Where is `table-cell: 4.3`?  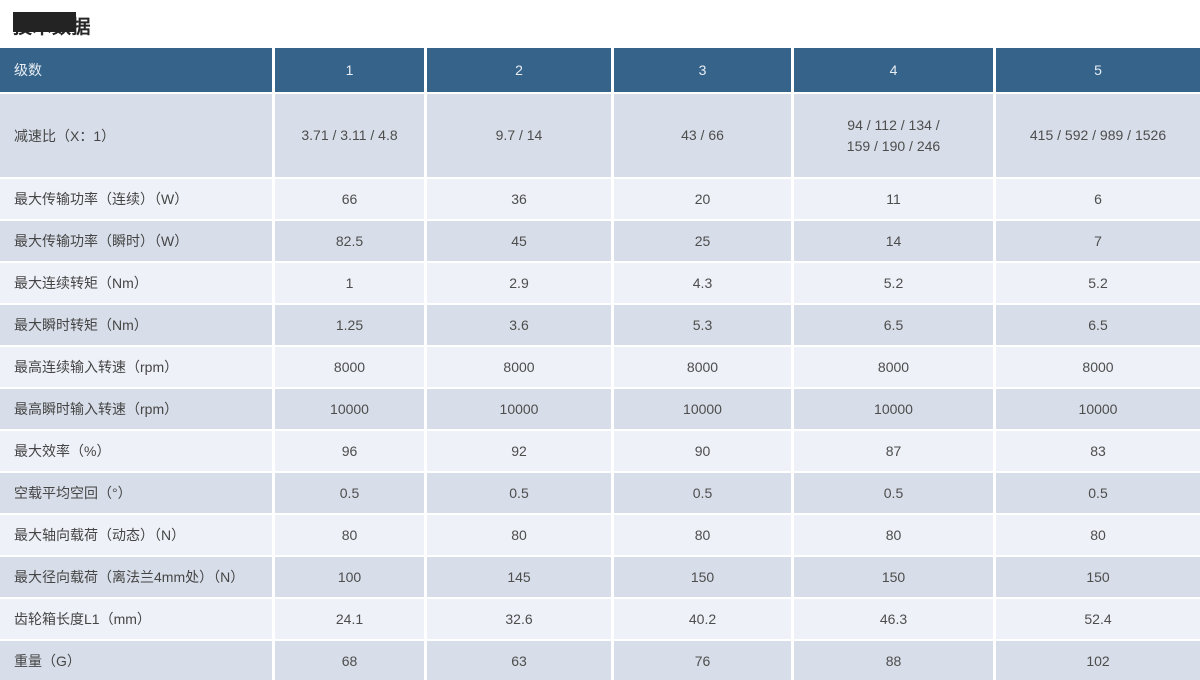 table-cell: 4.3 is located at coordinates (702, 283).